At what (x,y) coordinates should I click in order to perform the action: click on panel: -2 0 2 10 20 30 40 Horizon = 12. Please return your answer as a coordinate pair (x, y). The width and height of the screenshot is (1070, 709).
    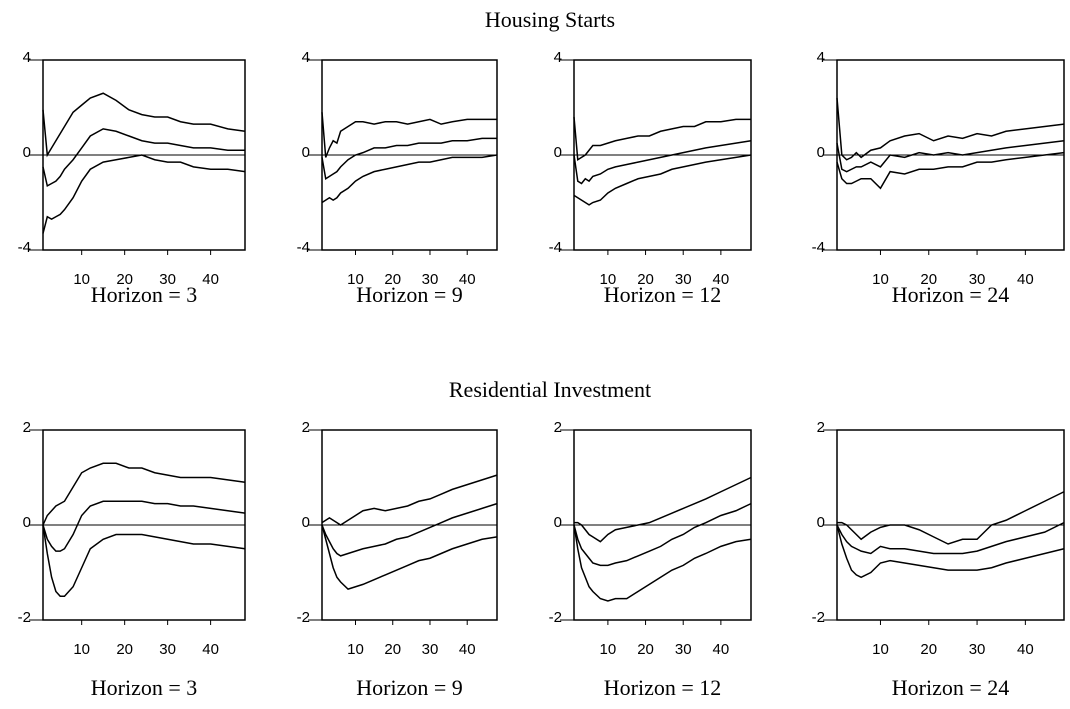
    Looking at the image, I should click on (650, 559).